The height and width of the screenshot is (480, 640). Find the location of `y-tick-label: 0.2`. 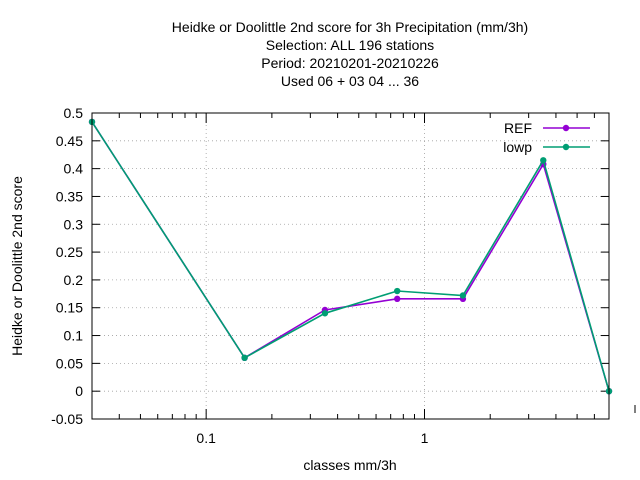

y-tick-label: 0.2 is located at coordinates (74, 280).